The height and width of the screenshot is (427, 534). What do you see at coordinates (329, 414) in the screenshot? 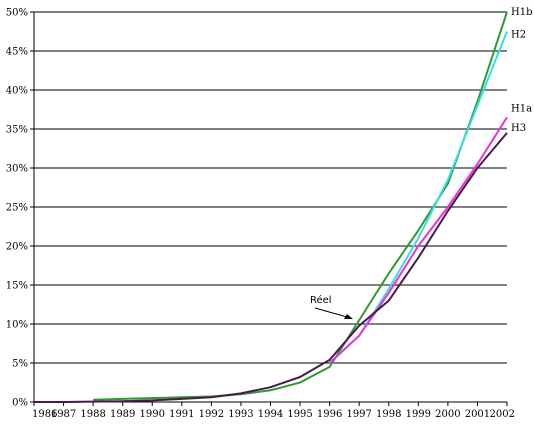
I see `x-tick-label: 1996` at bounding box center [329, 414].